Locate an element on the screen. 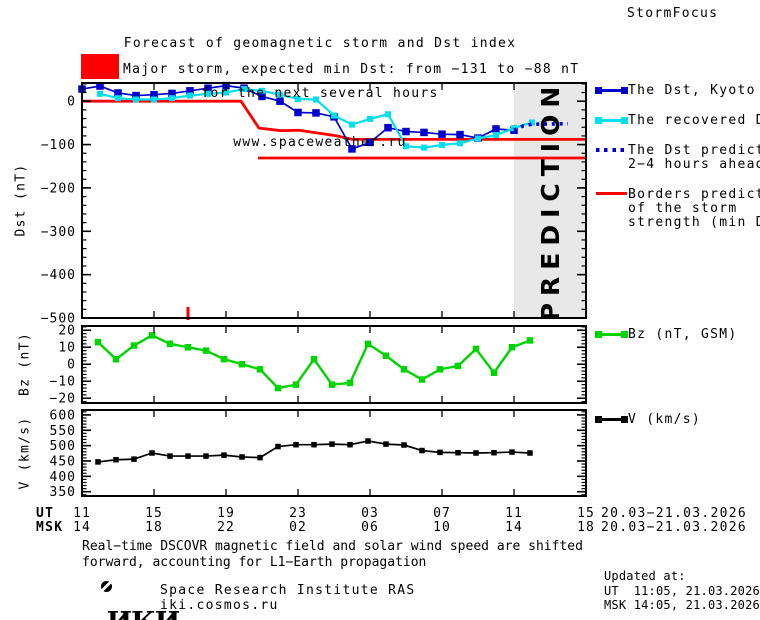 The image size is (760, 620). xtick-ut: 07 is located at coordinates (442, 513).